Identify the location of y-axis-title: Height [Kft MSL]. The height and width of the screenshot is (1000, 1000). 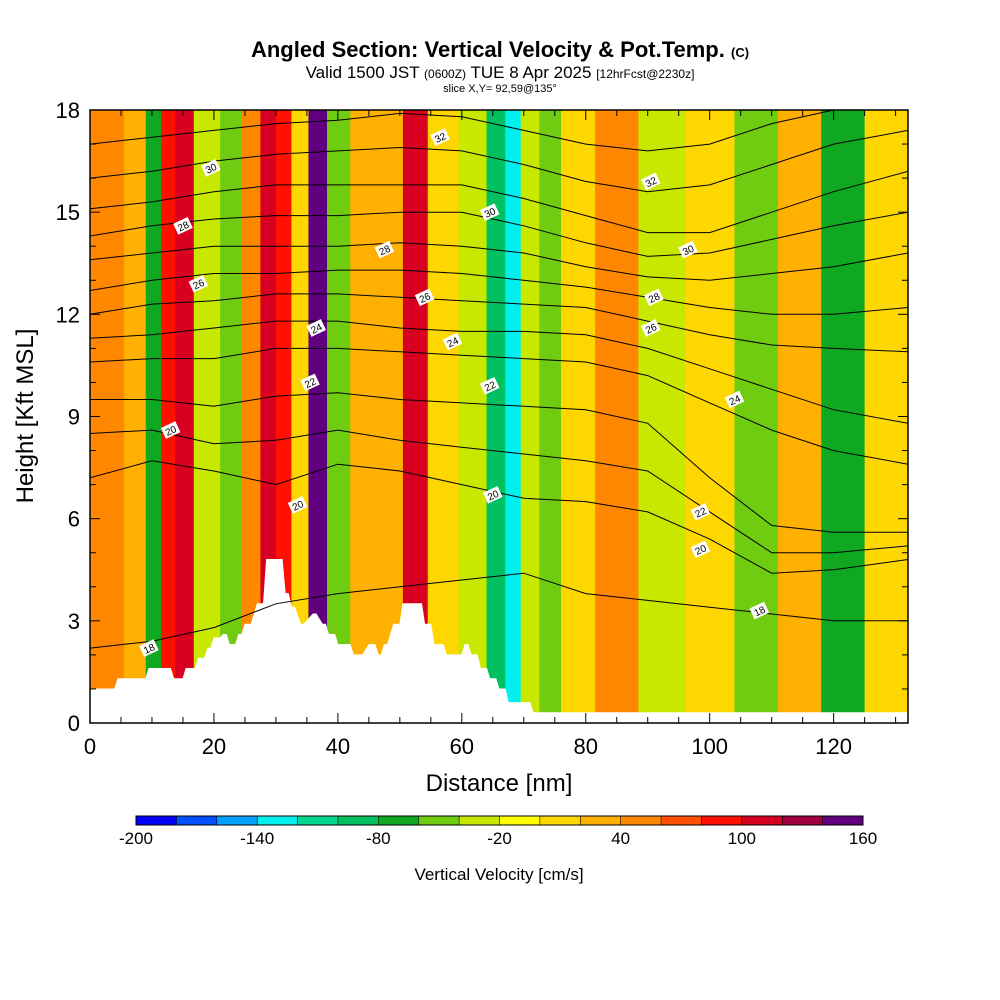
(25, 416).